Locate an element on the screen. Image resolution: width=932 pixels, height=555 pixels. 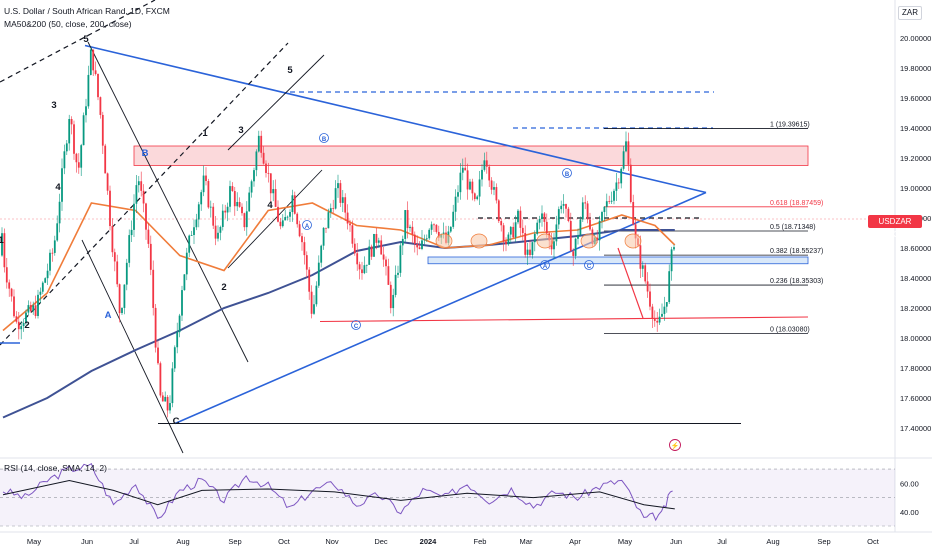
price-tick-label: 19.60000 is located at coordinates (915, 98).